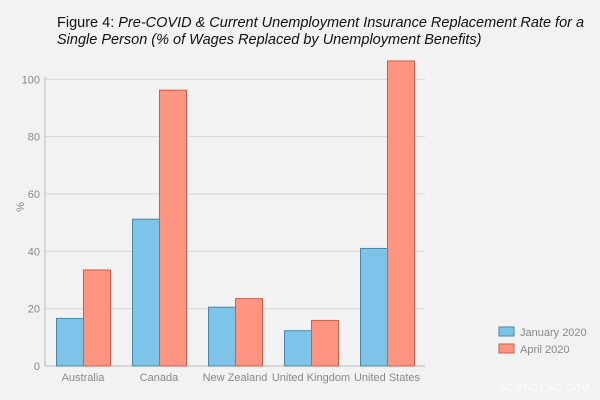 The height and width of the screenshot is (400, 600). What do you see at coordinates (34, 252) in the screenshot?
I see `y-tick-label: 40` at bounding box center [34, 252].